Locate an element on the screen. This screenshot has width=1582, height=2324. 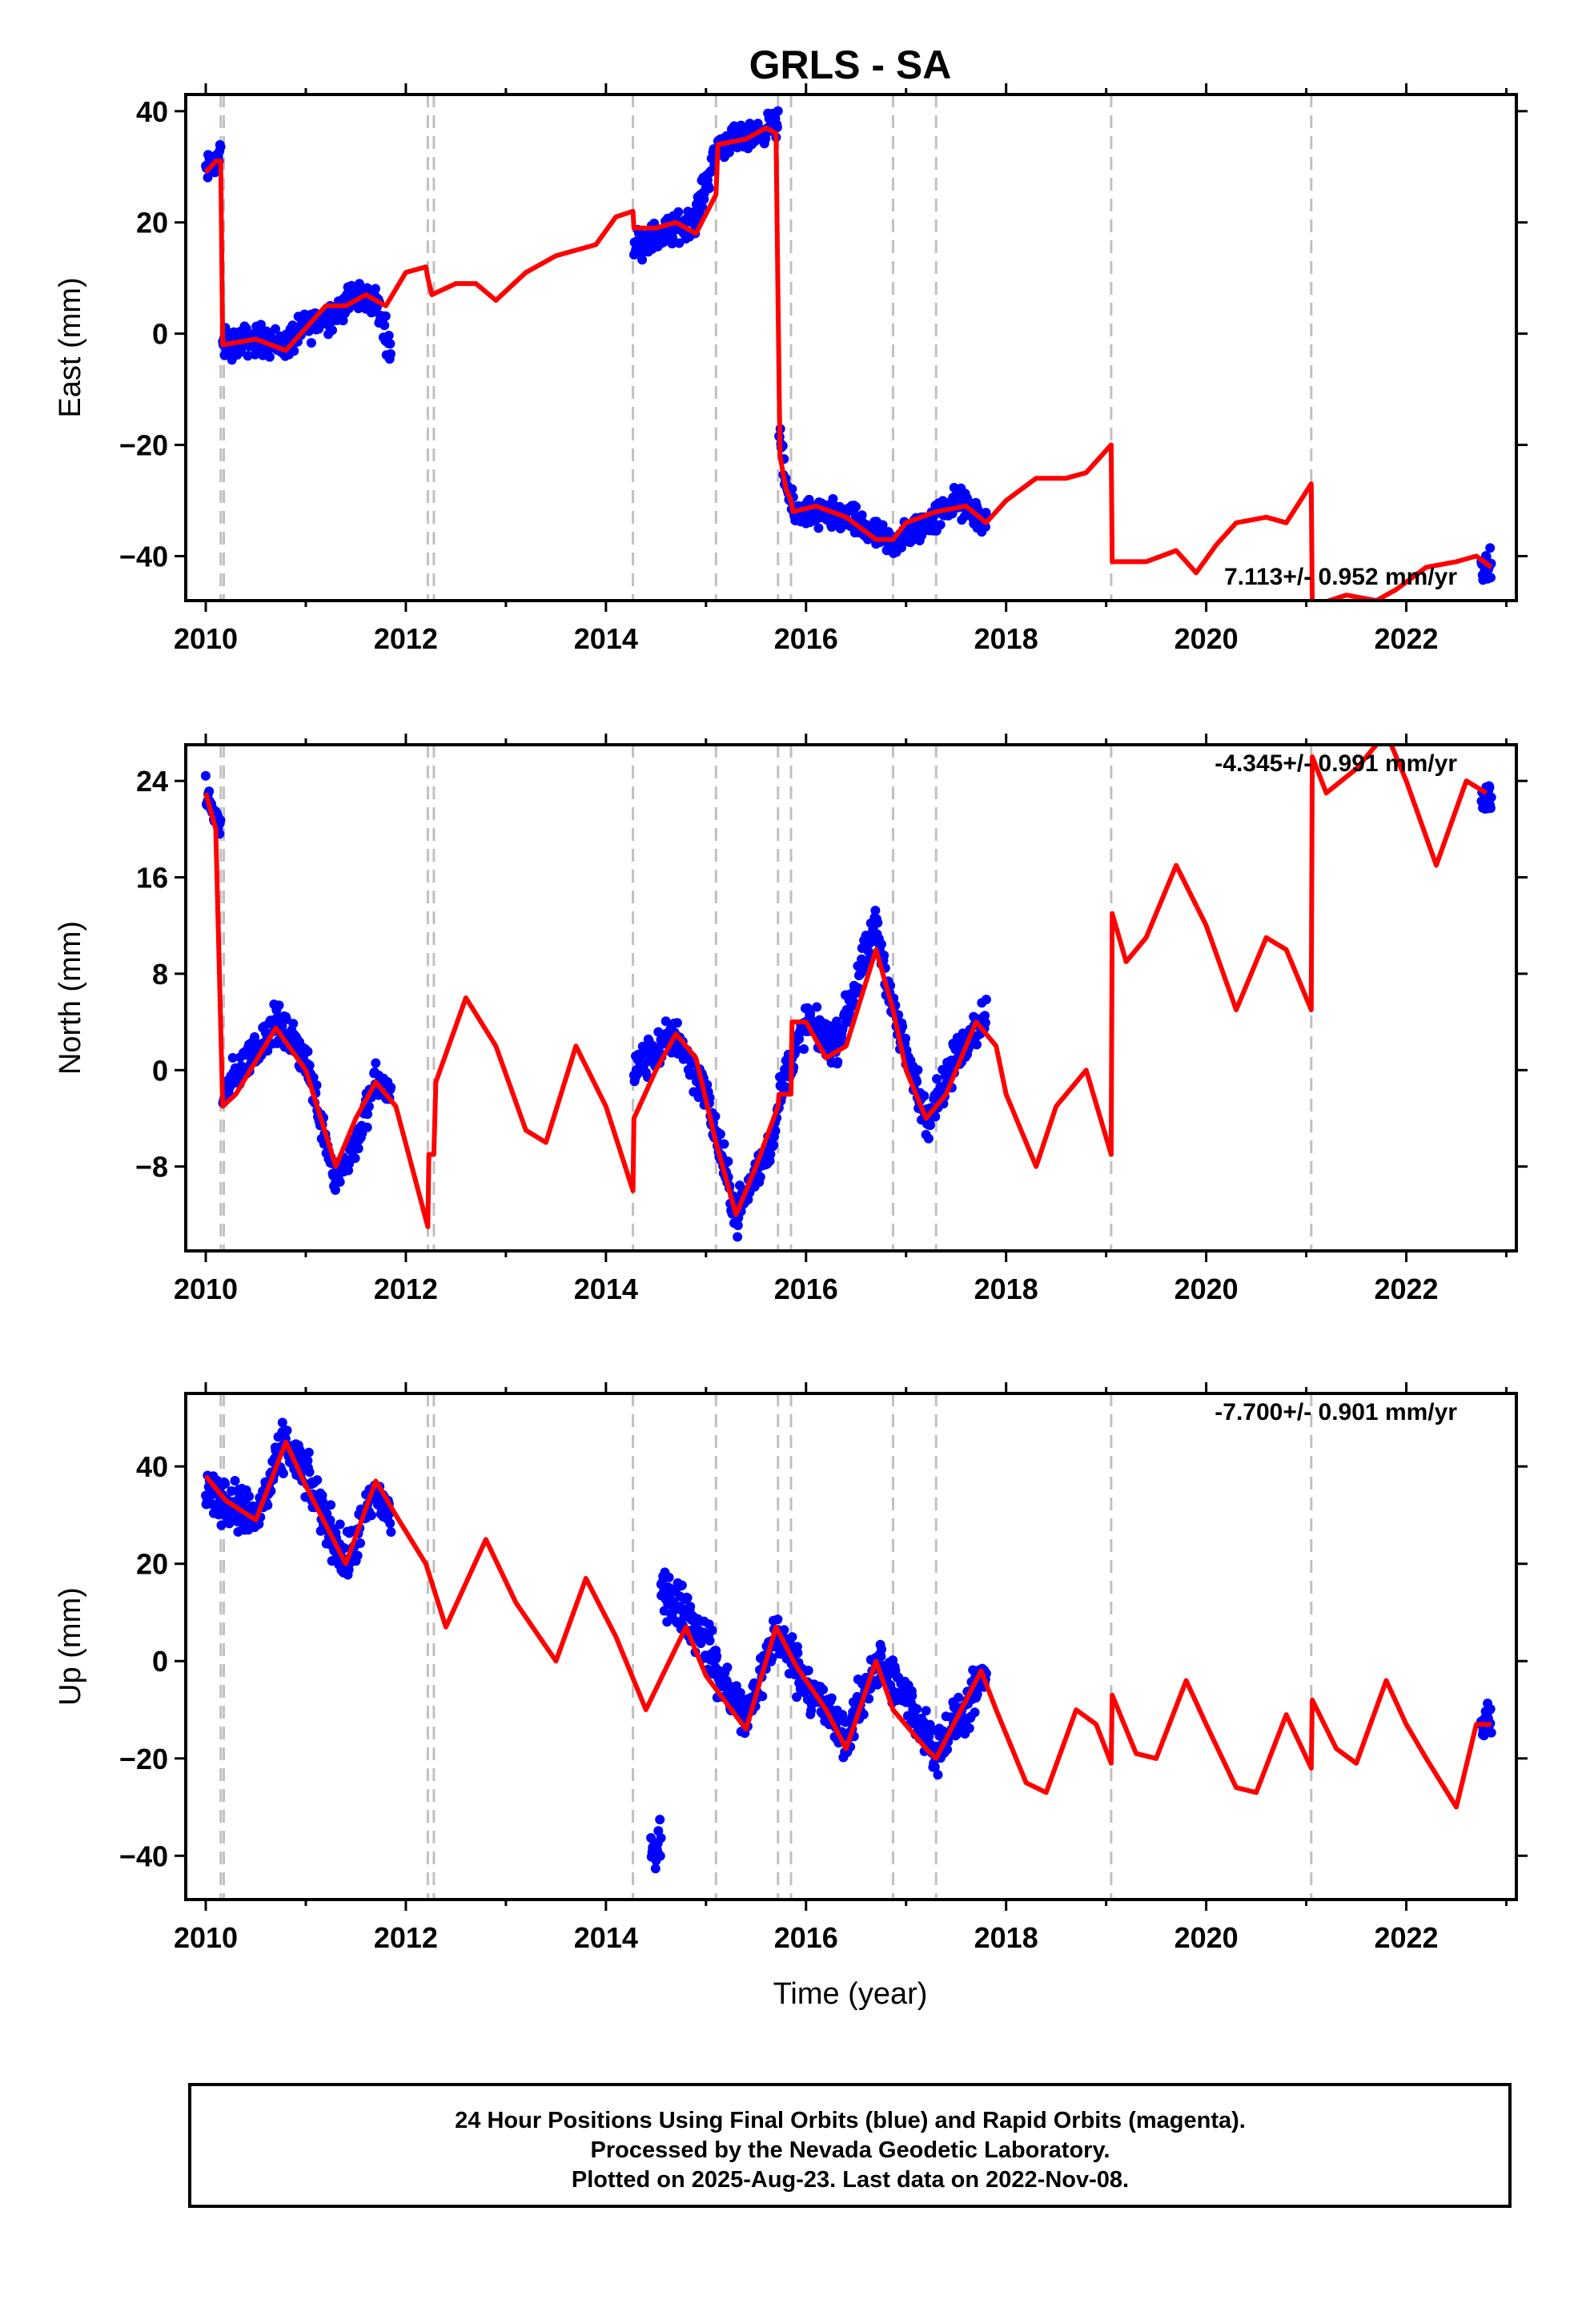
x-axis-label: Time (year) is located at coordinates (850, 1994).